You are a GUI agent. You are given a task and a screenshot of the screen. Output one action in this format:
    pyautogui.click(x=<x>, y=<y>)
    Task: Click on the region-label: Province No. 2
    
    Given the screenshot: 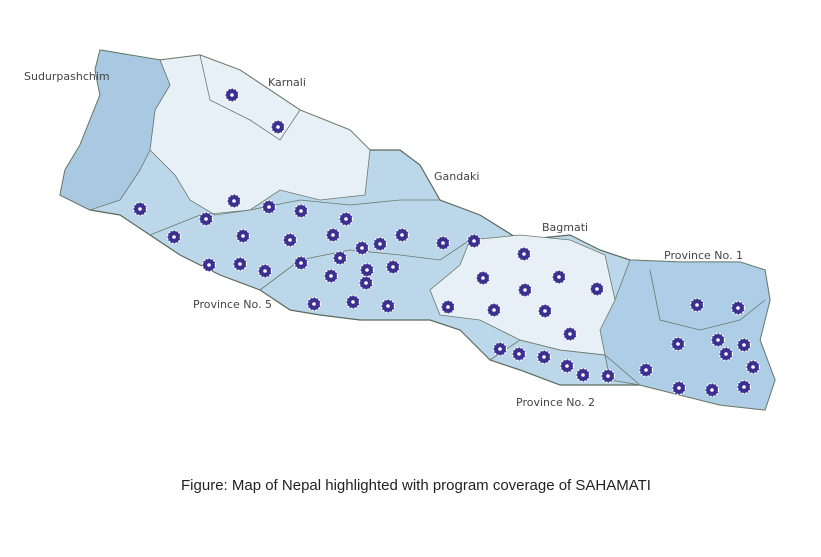 What is the action you would take?
    pyautogui.click(x=555, y=402)
    